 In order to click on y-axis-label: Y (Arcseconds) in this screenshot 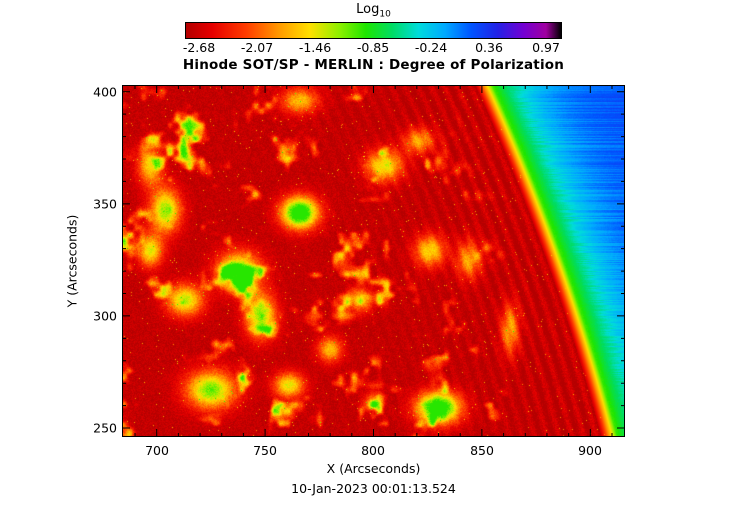, I will do `click(72, 261)`.